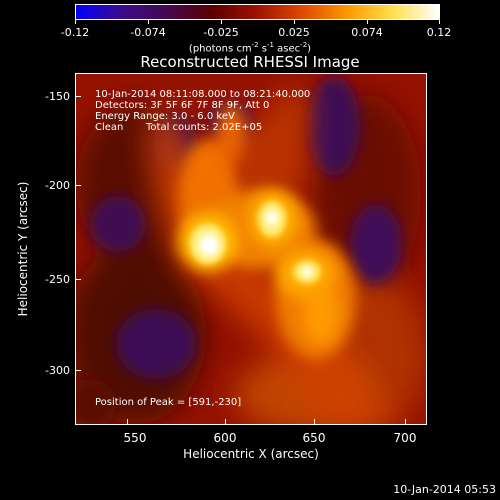 This screenshot has height=500, width=500. I want to click on x-tick-label: 700, so click(405, 438).